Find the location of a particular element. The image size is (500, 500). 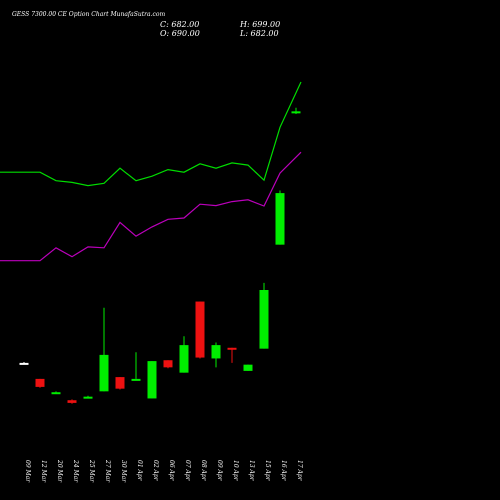

ma-slow-line is located at coordinates (151, 206).